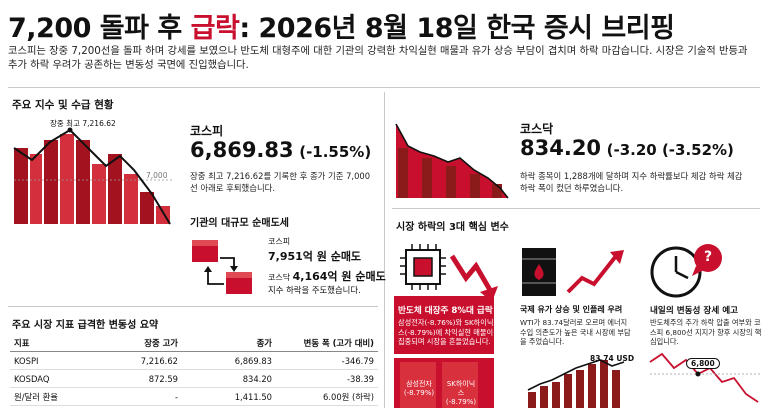 This screenshot has height=414, width=768. I want to click on section-title-indices: 주요 지수 및 수급 현황, so click(63, 105).